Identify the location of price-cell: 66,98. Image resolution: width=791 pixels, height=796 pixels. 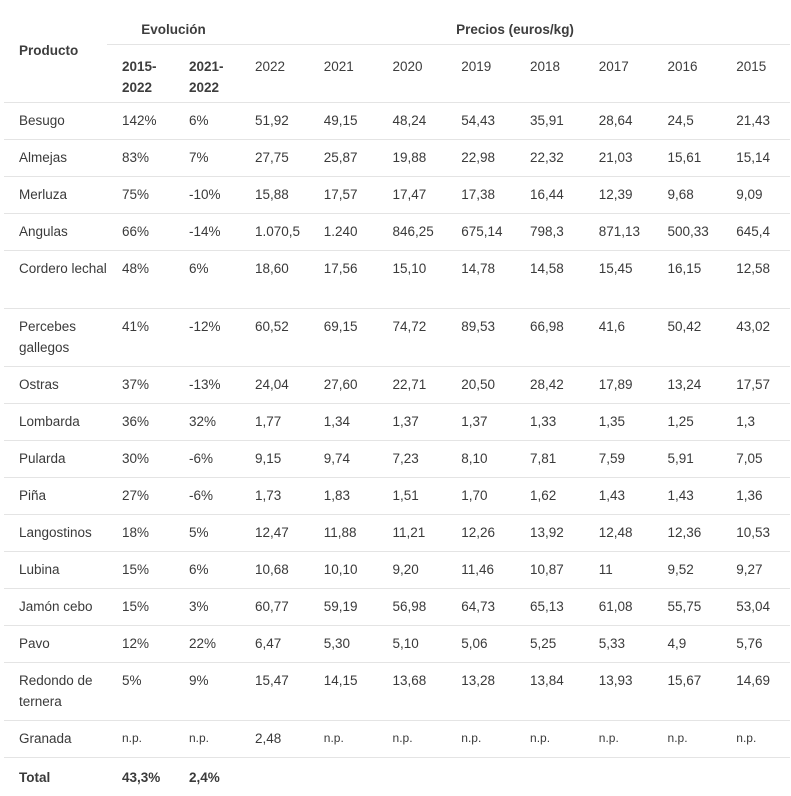
(549, 337).